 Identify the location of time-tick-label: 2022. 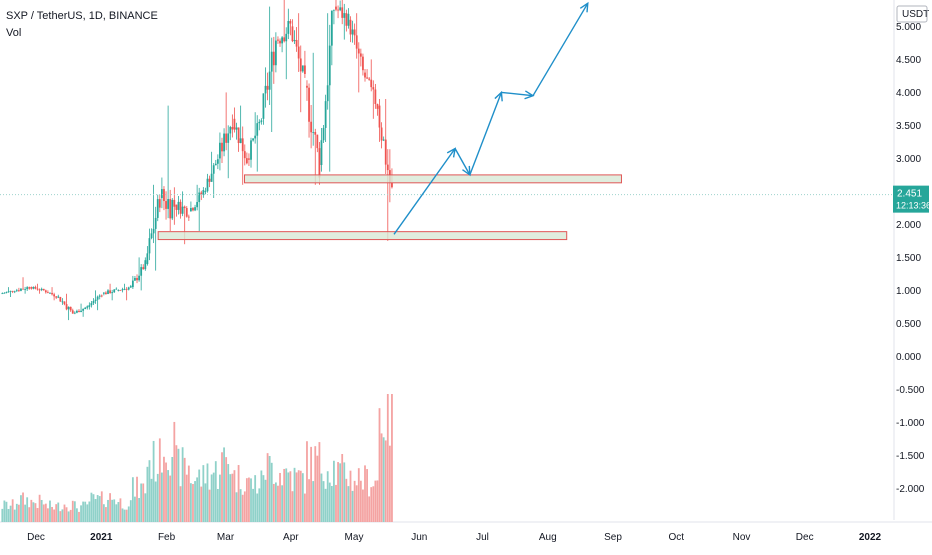
(870, 537).